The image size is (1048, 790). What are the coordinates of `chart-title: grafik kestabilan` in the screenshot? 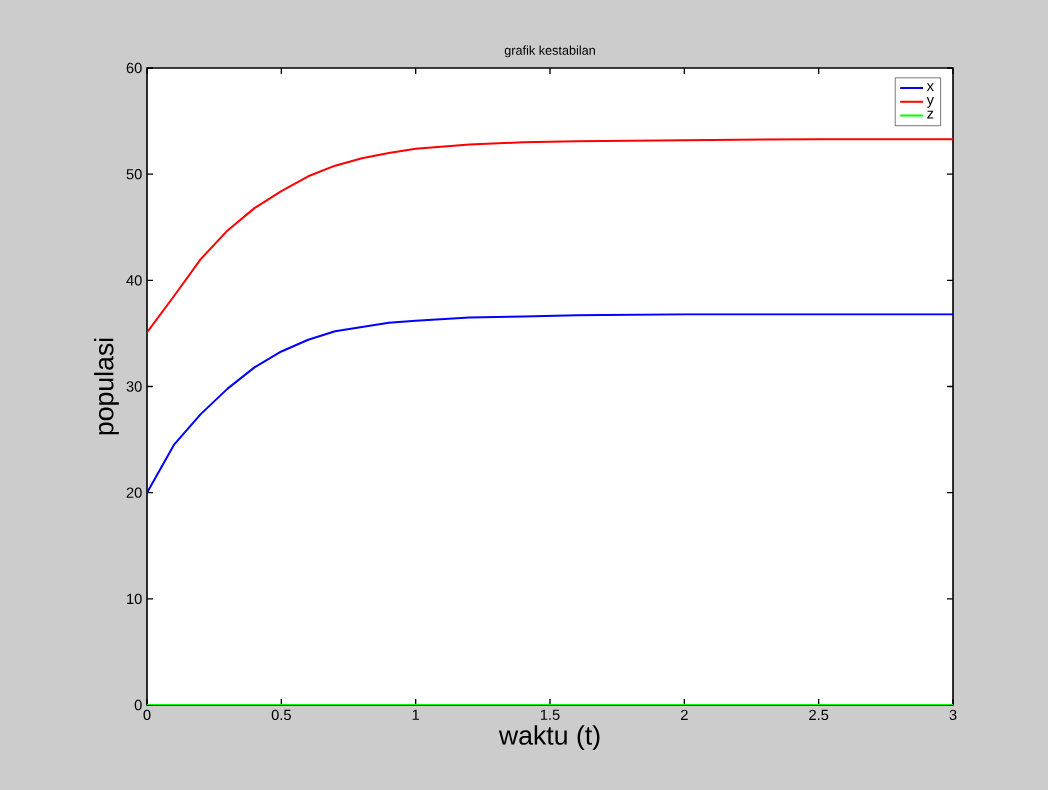 It's located at (549, 51).